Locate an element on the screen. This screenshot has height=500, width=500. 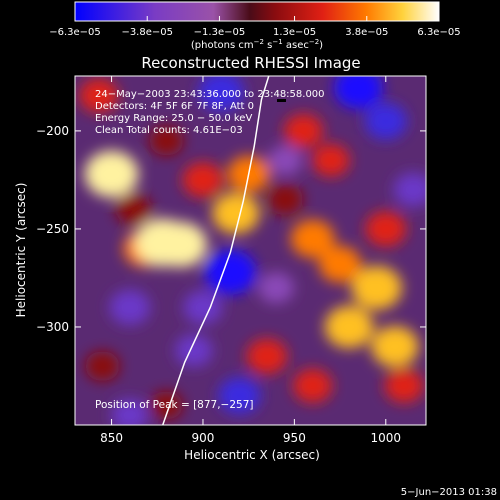
info-line-1: Detectors: 4F 5F 6F 7F 8F, Att 0 is located at coordinates (174, 106).